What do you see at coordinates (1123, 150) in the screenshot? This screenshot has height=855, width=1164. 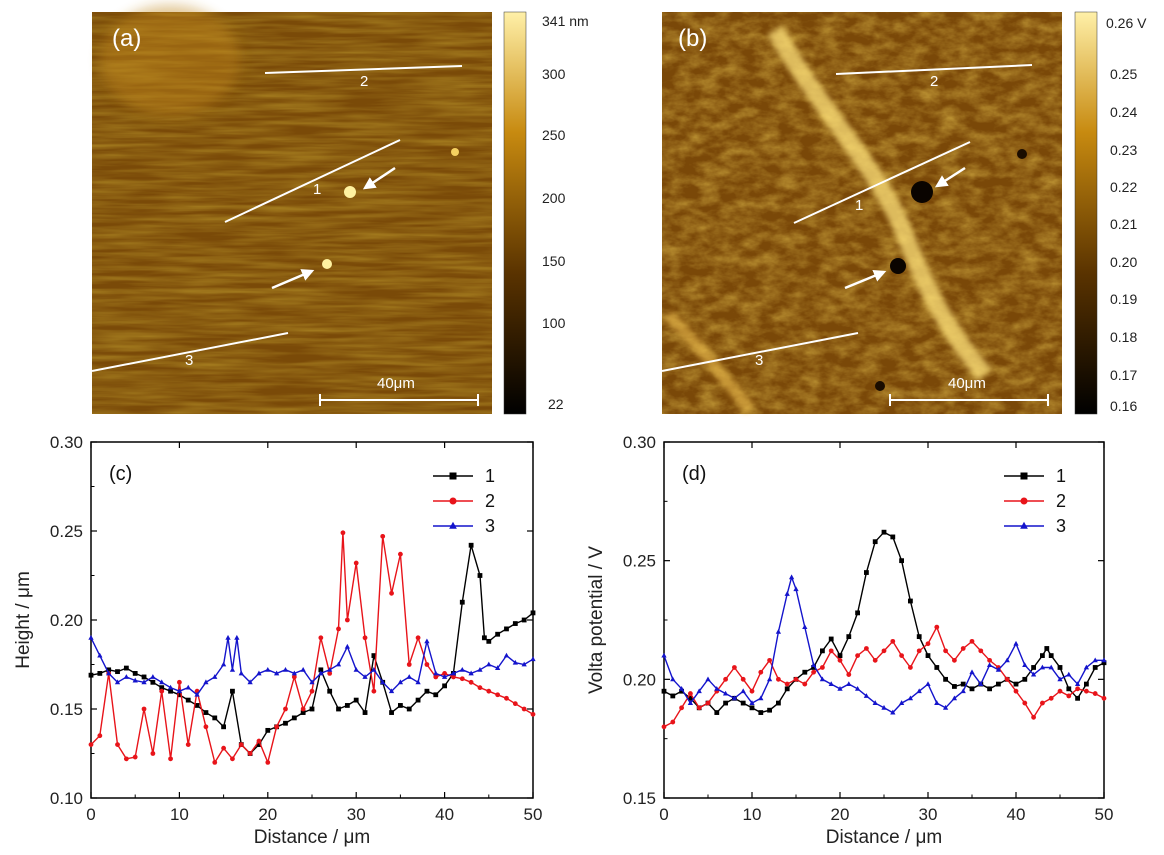 I see `colorbar-b-tick: 0.23` at bounding box center [1123, 150].